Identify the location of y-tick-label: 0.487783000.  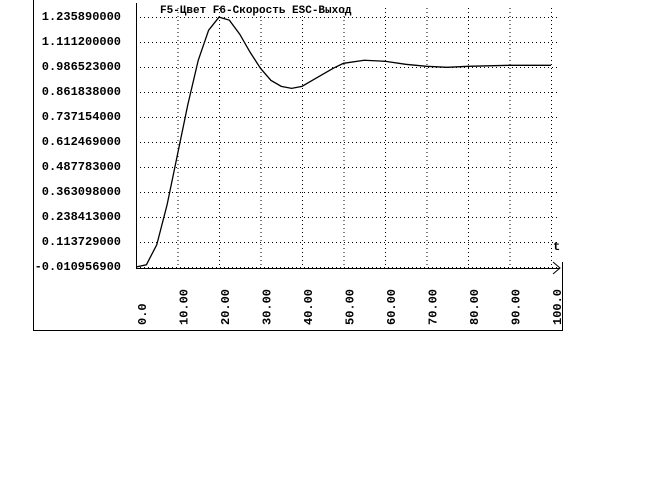
(81, 167).